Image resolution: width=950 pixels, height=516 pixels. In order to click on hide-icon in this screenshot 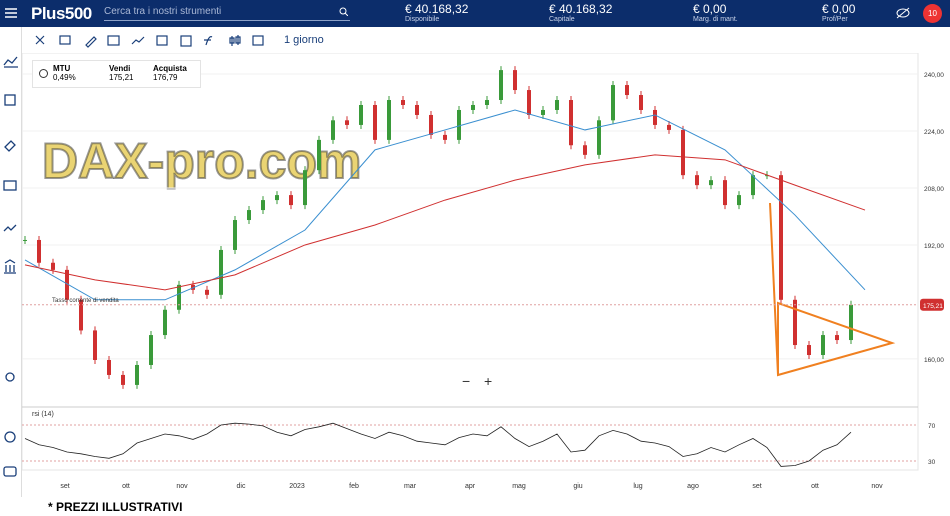, I will do `click(903, 13)`.